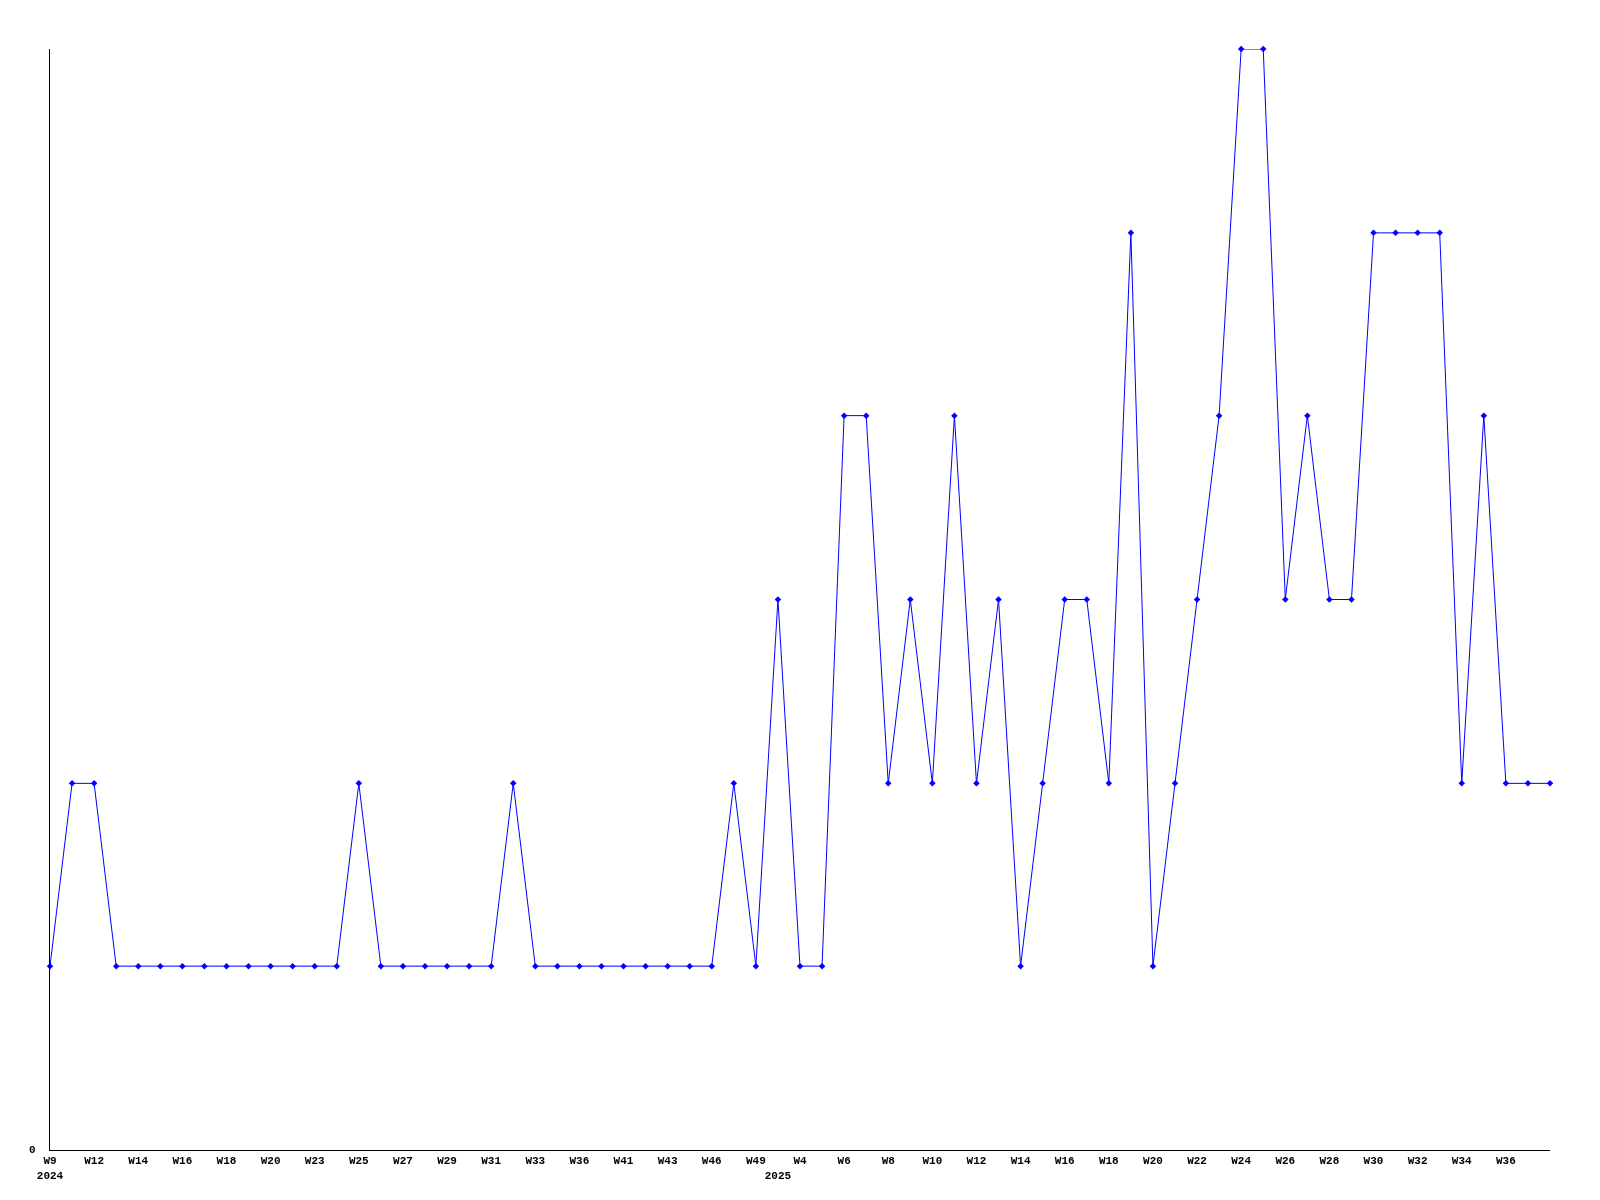 The width and height of the screenshot is (1600, 1200). What do you see at coordinates (1373, 1161) in the screenshot?
I see `x-tick-label: W30` at bounding box center [1373, 1161].